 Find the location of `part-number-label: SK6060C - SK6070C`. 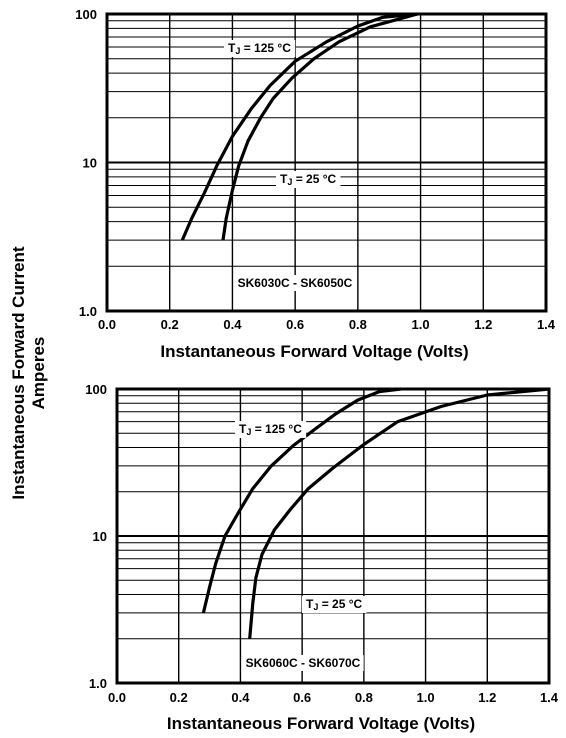

part-number-label: SK6060C - SK6070C is located at coordinates (303, 663).